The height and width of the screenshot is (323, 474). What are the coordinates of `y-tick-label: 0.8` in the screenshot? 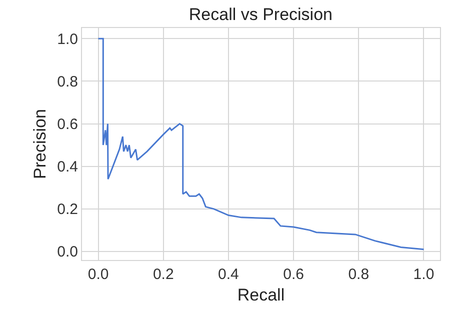 It's located at (67, 81).